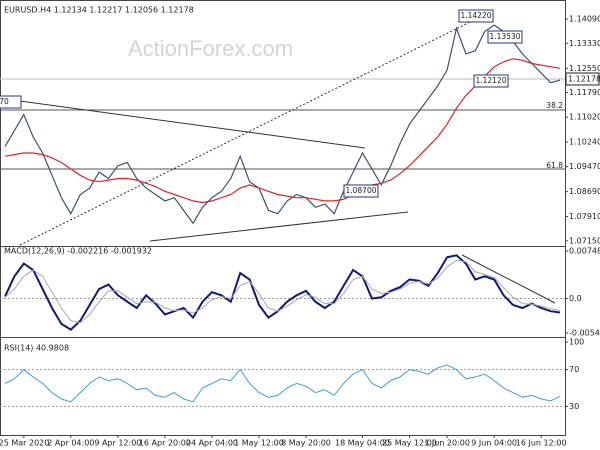 Image resolution: width=600 pixels, height=450 pixels. Describe the element at coordinates (259, 443) in the screenshot. I see `x-tick-label: 1 May 12:00` at that location.